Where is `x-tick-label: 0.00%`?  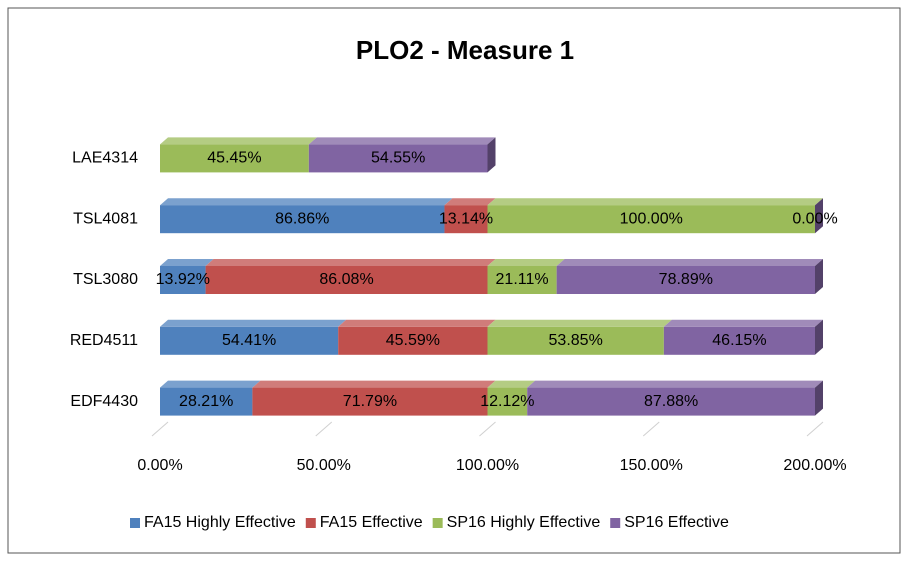 x-tick-label: 0.00% is located at coordinates (159, 465).